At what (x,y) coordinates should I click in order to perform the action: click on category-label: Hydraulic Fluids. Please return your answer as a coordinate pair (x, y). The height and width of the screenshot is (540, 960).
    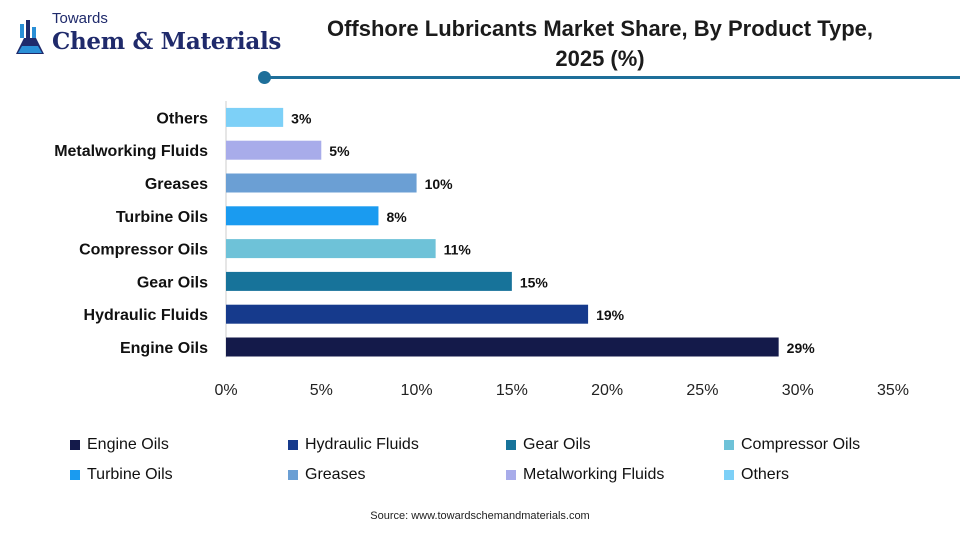
    Looking at the image, I should click on (146, 315).